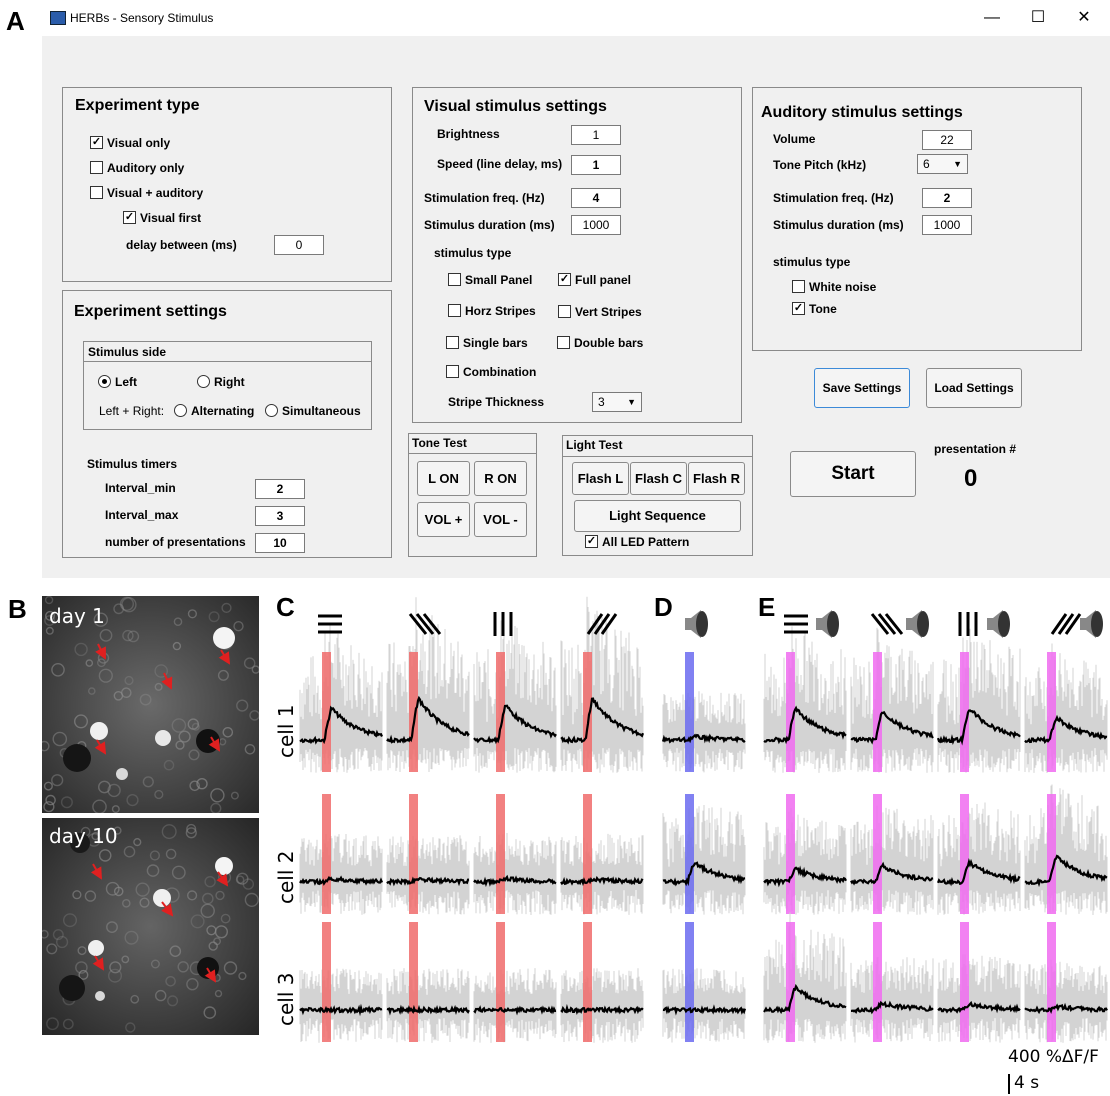 The image size is (1110, 1096). Describe the element at coordinates (594, 280) in the screenshot. I see `full-panel-checkbox: ✓ Full panel` at that location.